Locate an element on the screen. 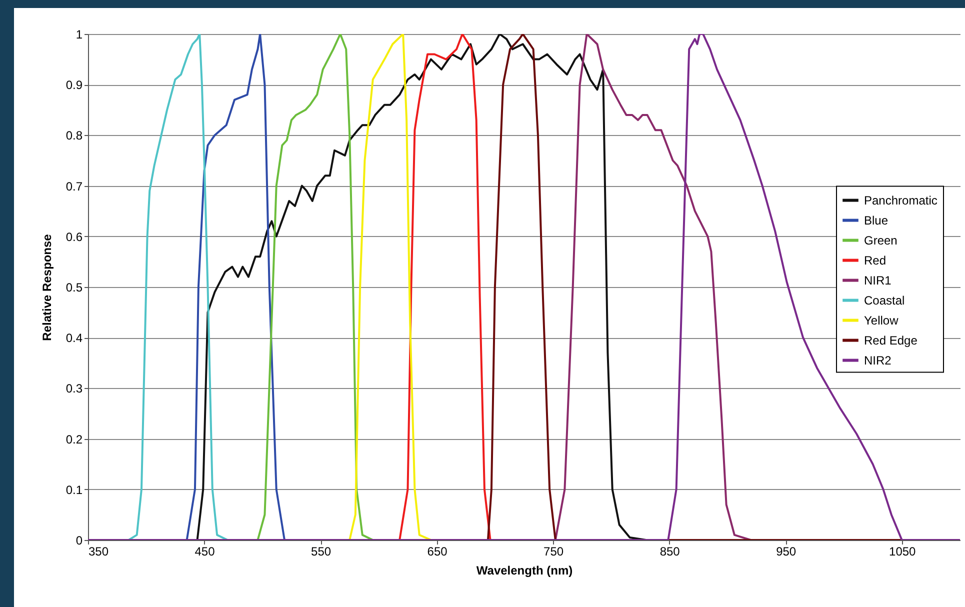 The image size is (965, 607). y-tick-label: 0.5 is located at coordinates (74, 287).